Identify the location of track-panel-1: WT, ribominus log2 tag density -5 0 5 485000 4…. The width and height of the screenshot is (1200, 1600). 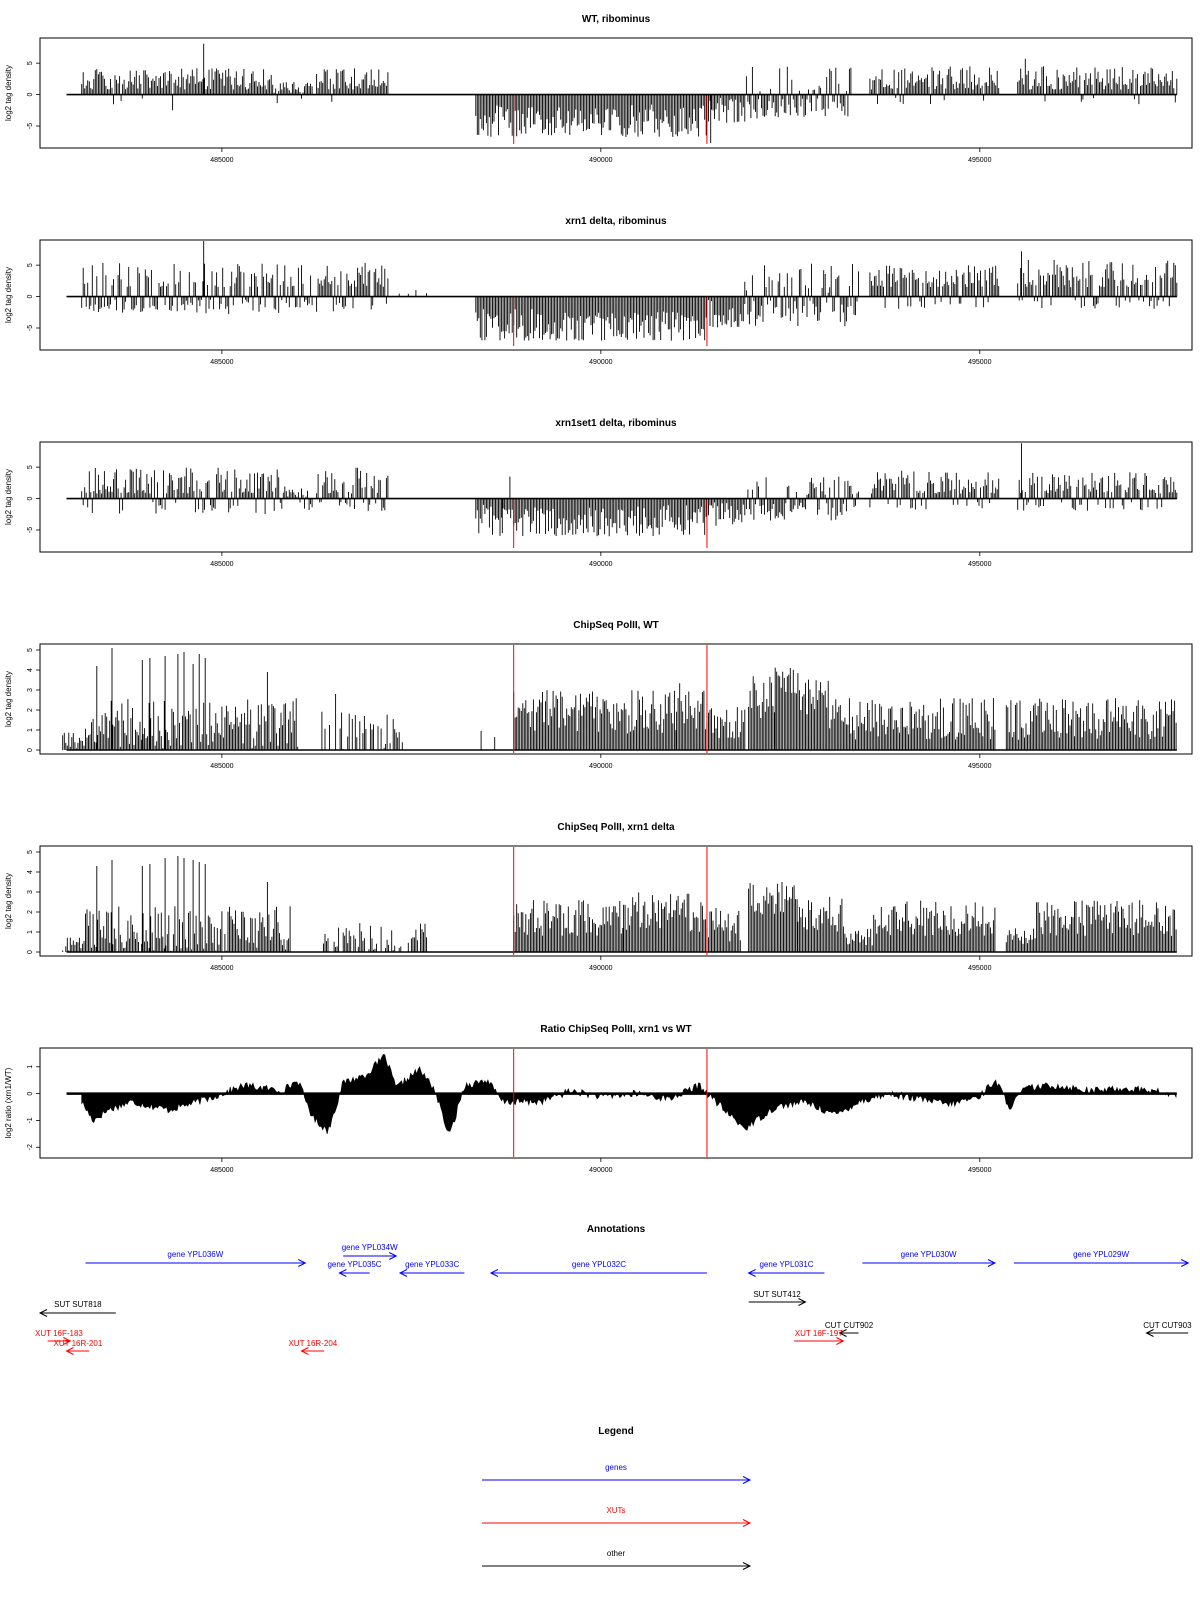
(598, 89).